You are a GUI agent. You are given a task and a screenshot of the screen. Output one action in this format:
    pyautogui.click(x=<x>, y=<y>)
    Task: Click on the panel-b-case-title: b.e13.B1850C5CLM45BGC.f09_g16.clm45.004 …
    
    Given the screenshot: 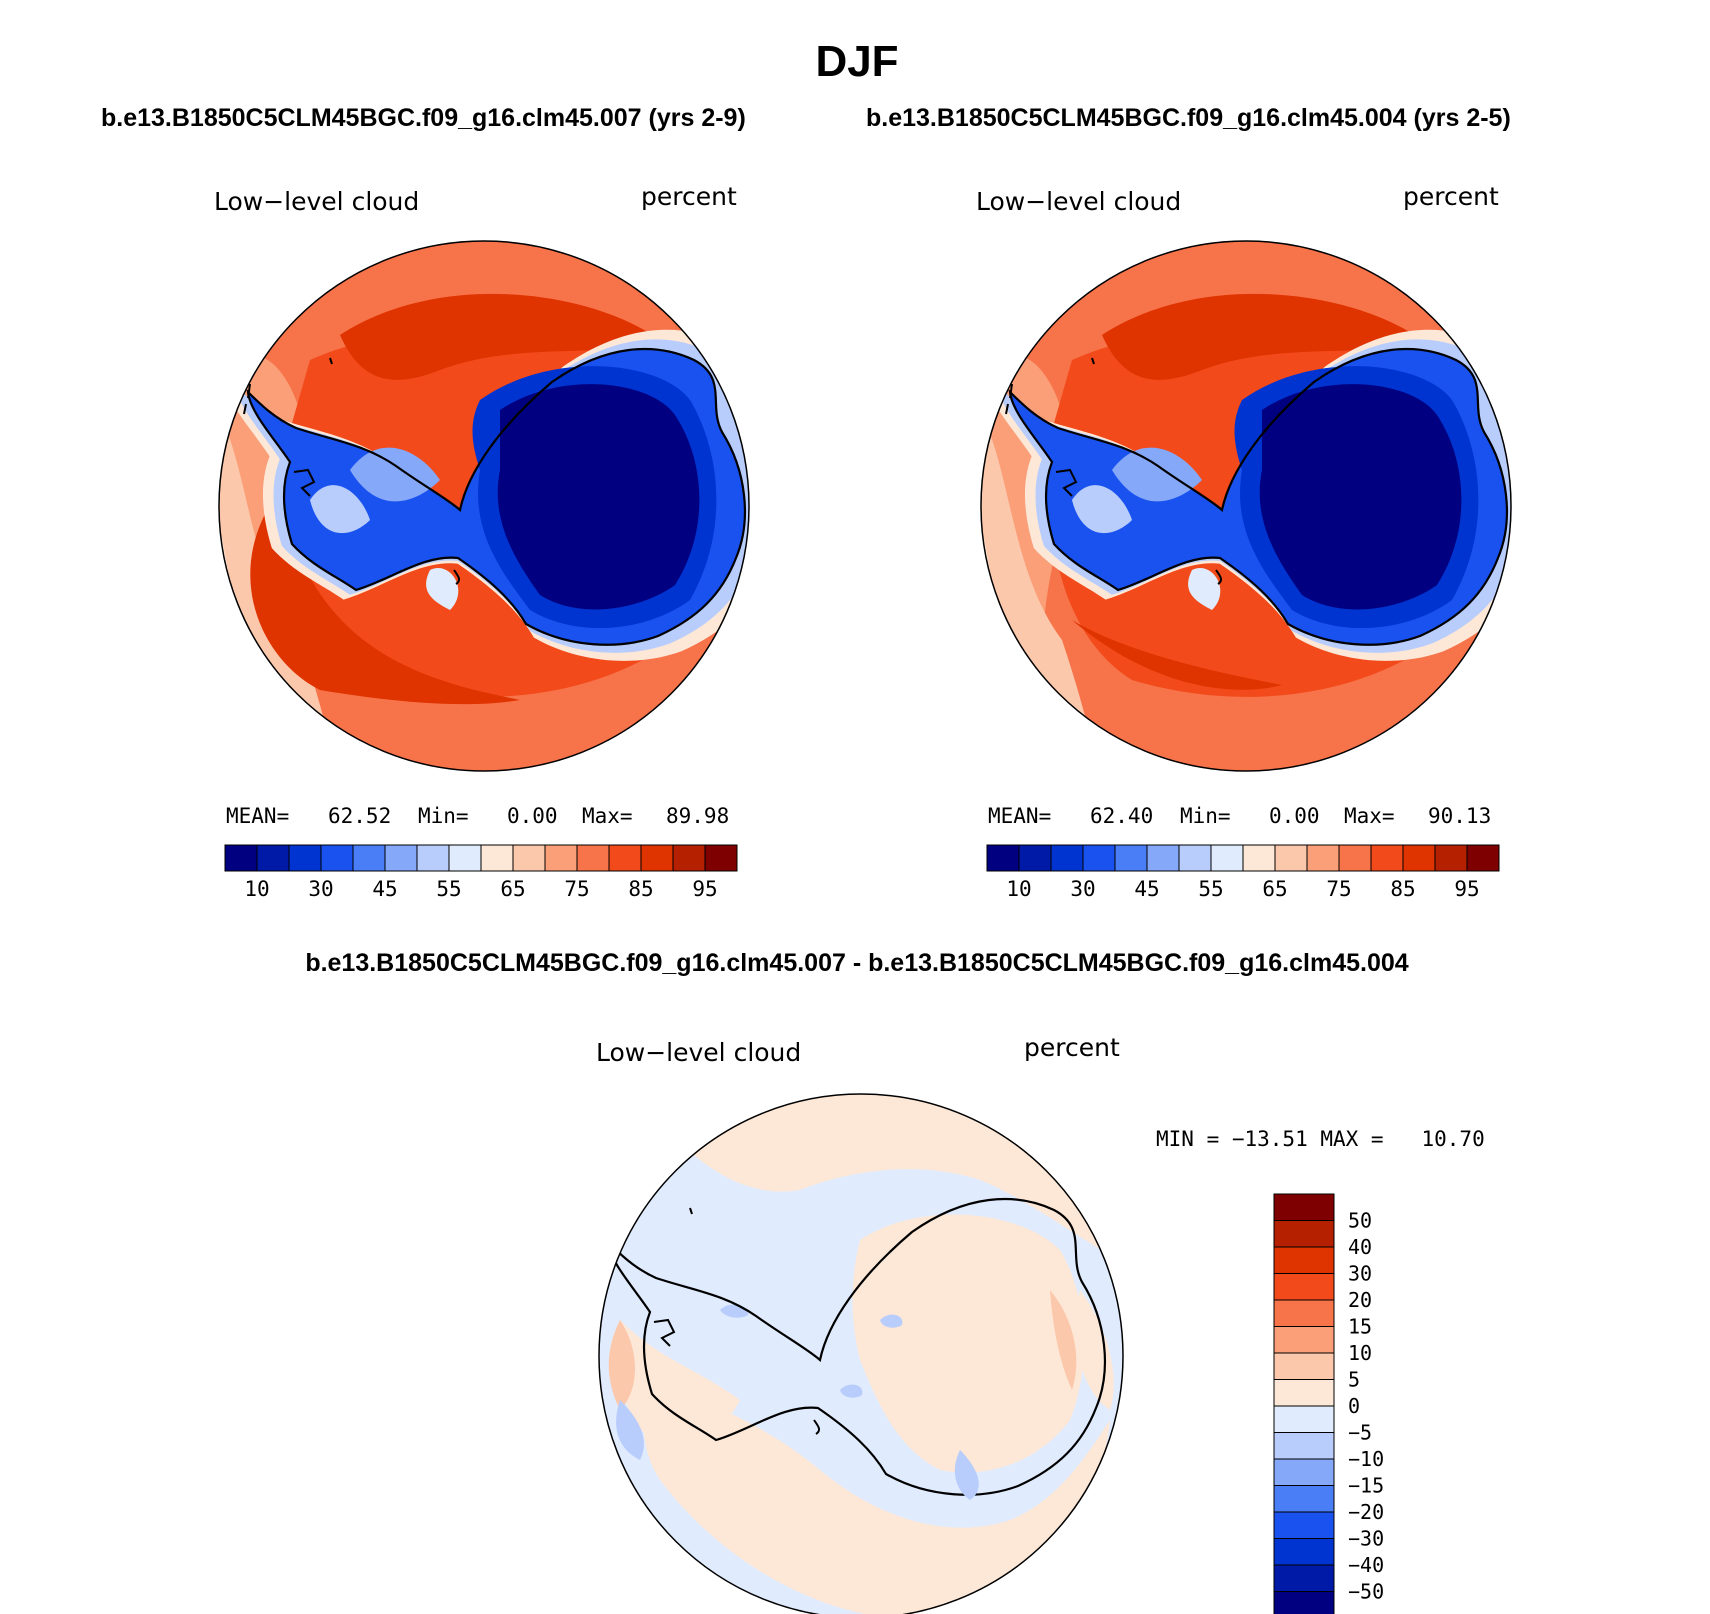 What is the action you would take?
    pyautogui.click(x=1188, y=118)
    